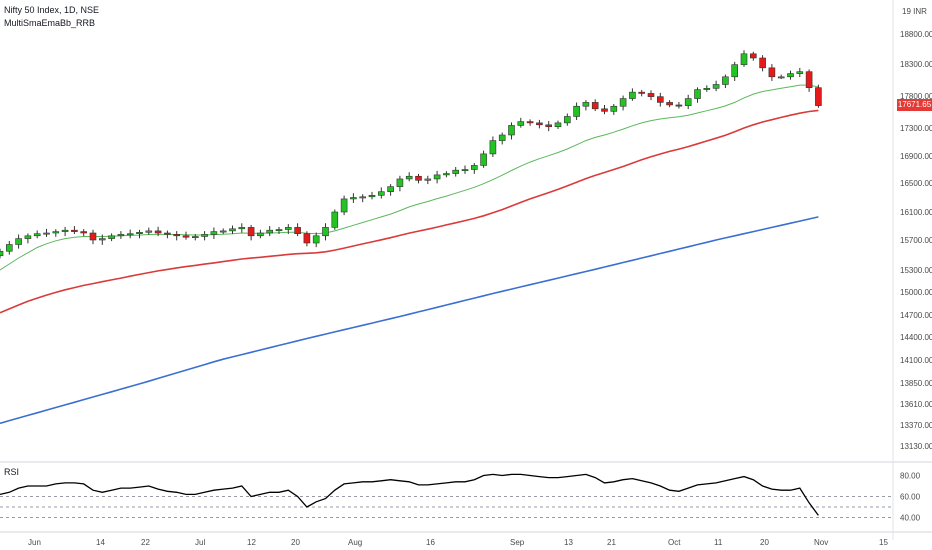 The width and height of the screenshot is (932, 550). What do you see at coordinates (251, 542) in the screenshot?
I see `time-tick-label: 12` at bounding box center [251, 542].